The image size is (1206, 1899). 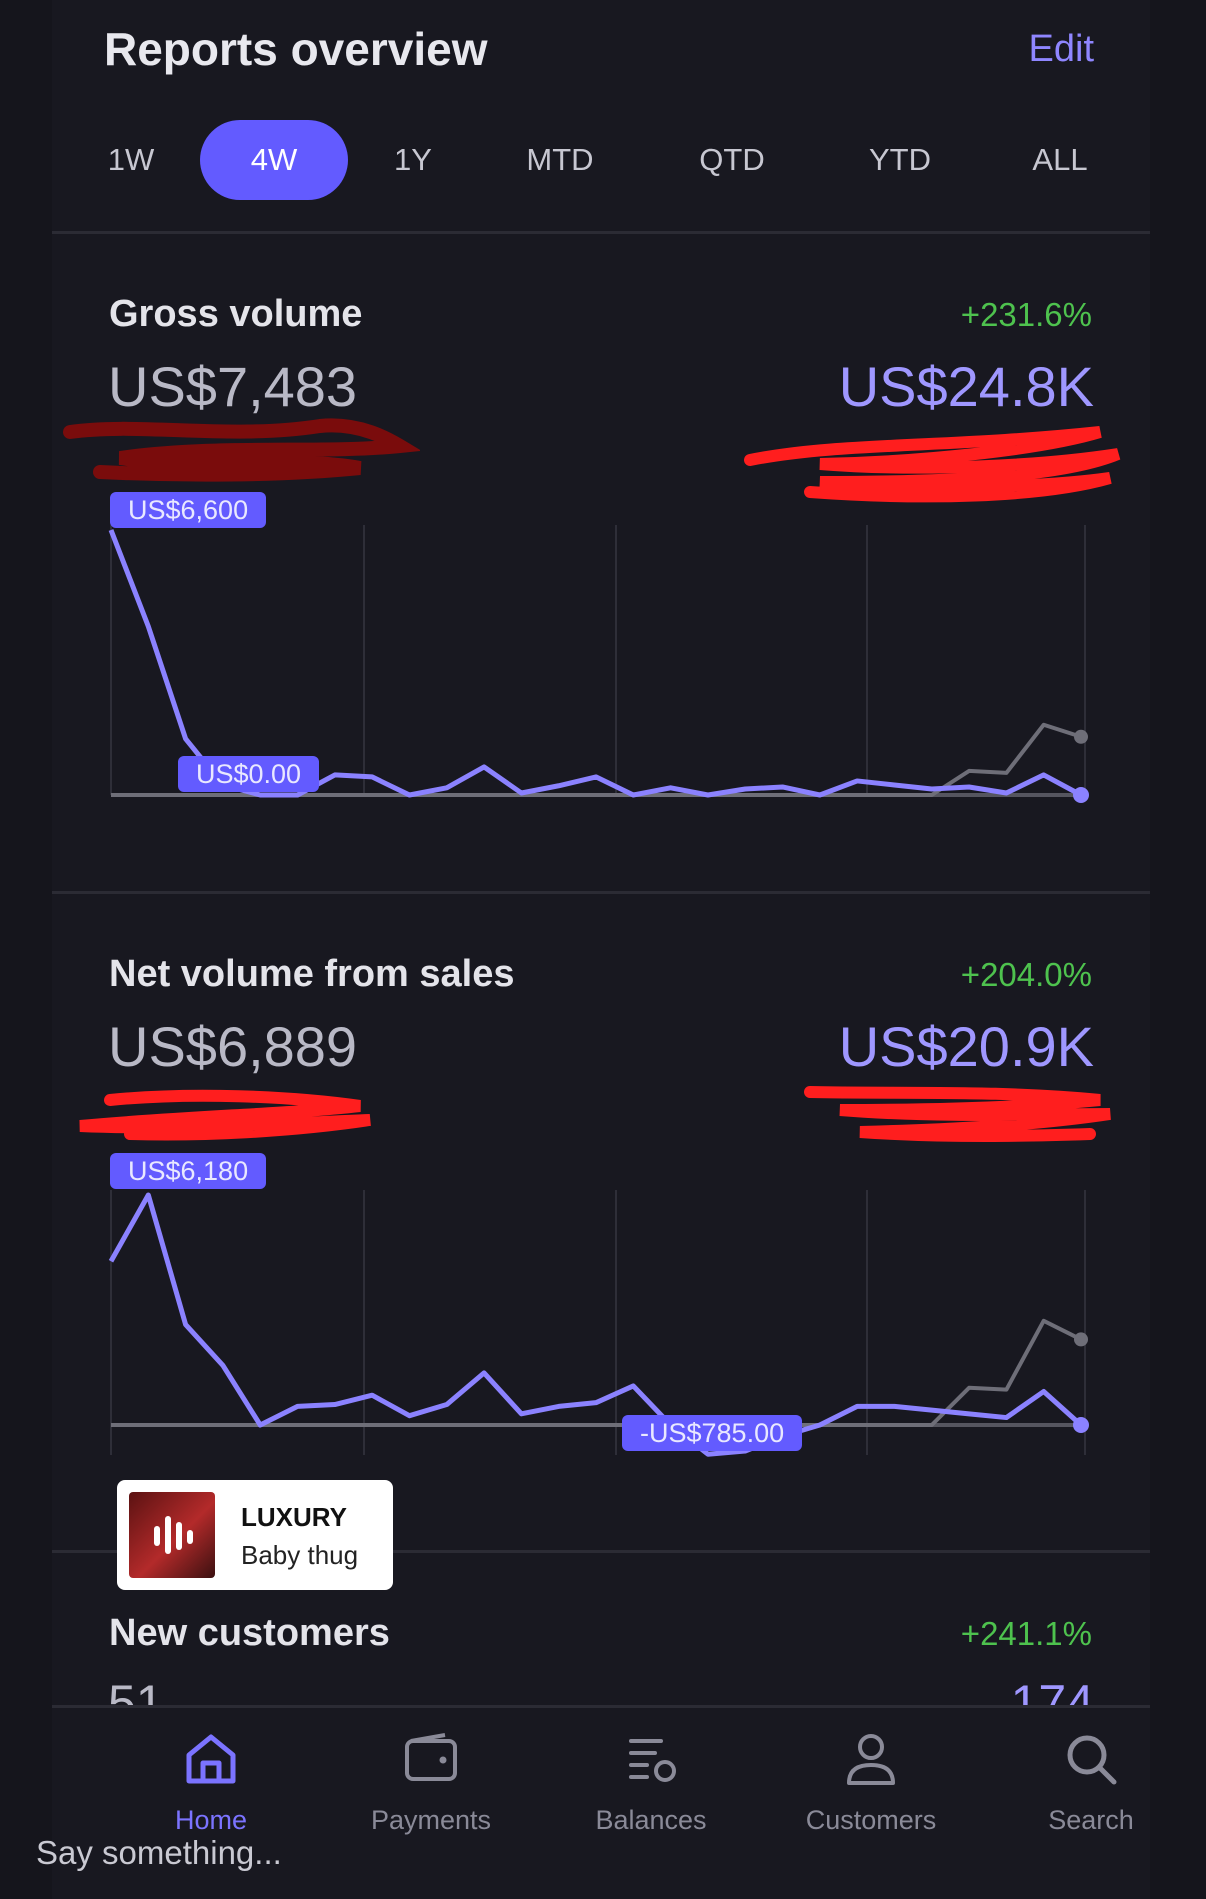 I want to click on gross-volume-current: US$24.8K, so click(x=966, y=386).